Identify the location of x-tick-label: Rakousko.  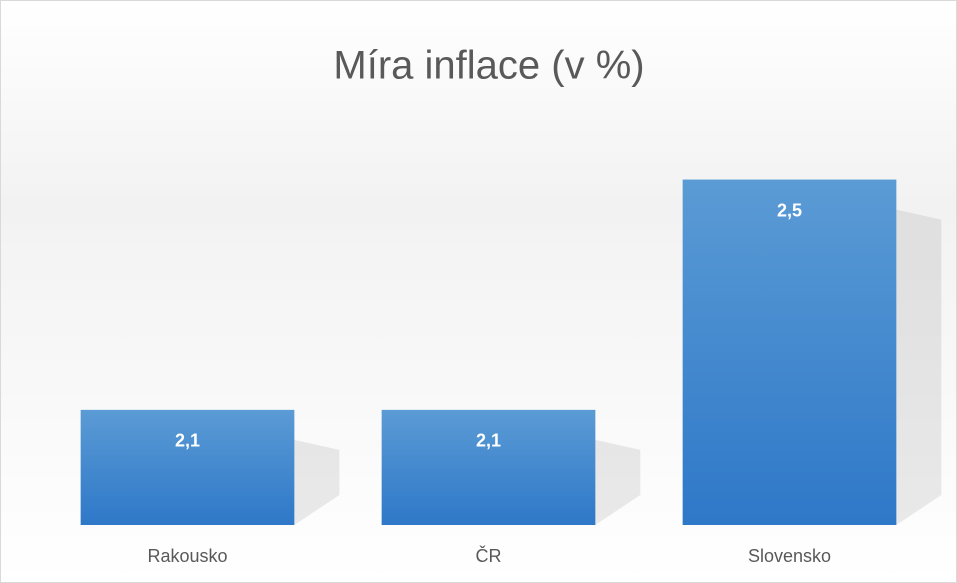
(187, 556).